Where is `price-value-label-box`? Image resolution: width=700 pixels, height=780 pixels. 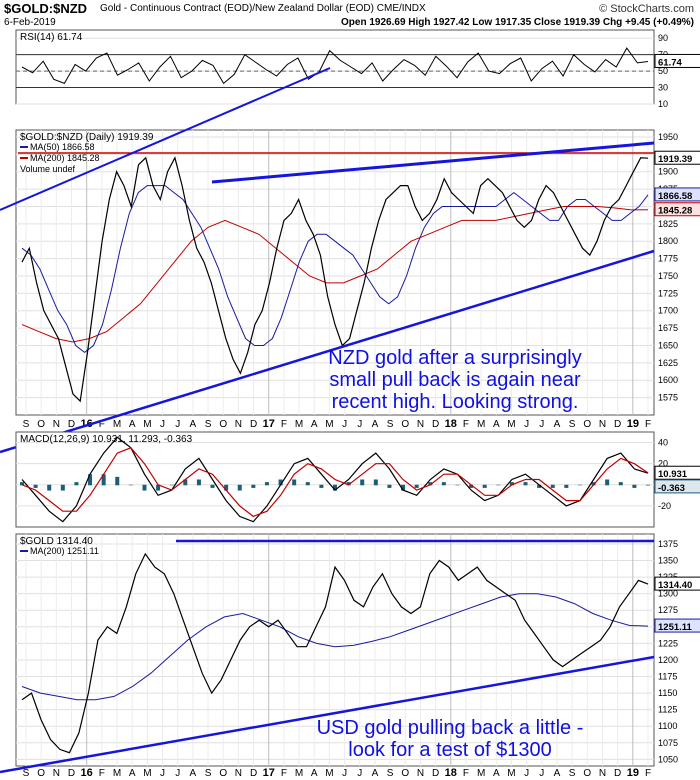 price-value-label-box is located at coordinates (677, 157).